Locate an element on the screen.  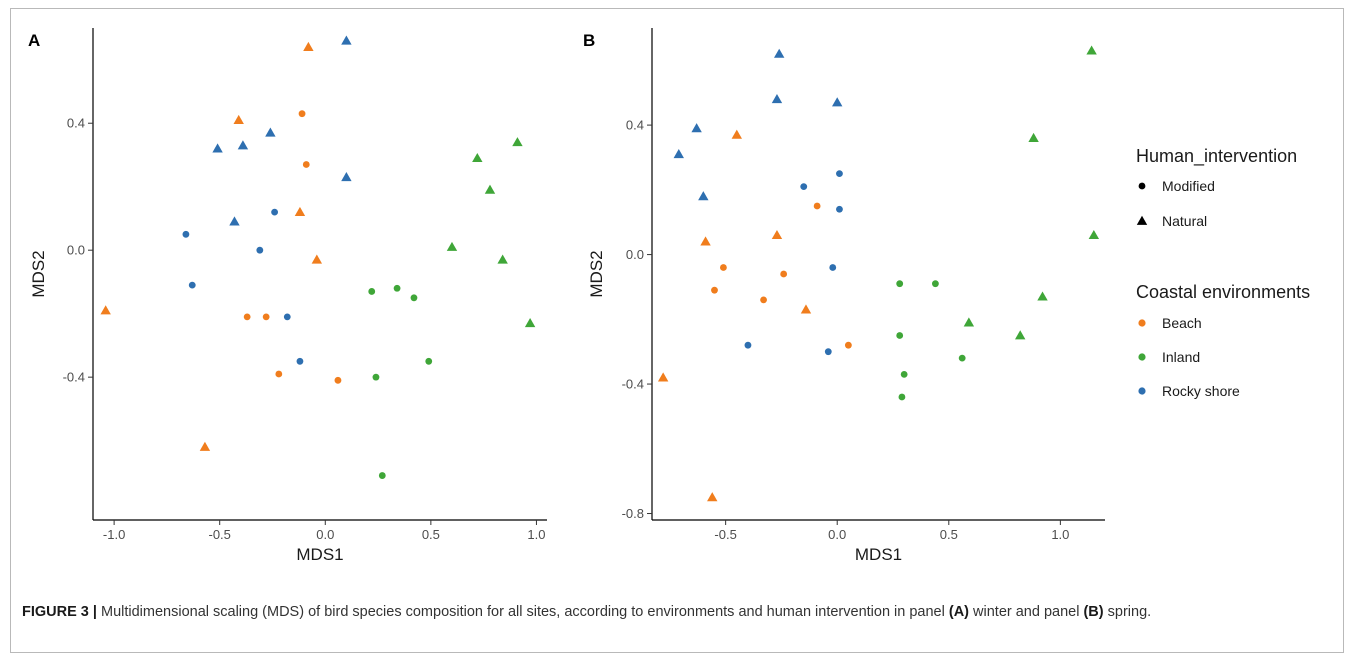
legend-label: Beach is located at coordinates (1182, 323).